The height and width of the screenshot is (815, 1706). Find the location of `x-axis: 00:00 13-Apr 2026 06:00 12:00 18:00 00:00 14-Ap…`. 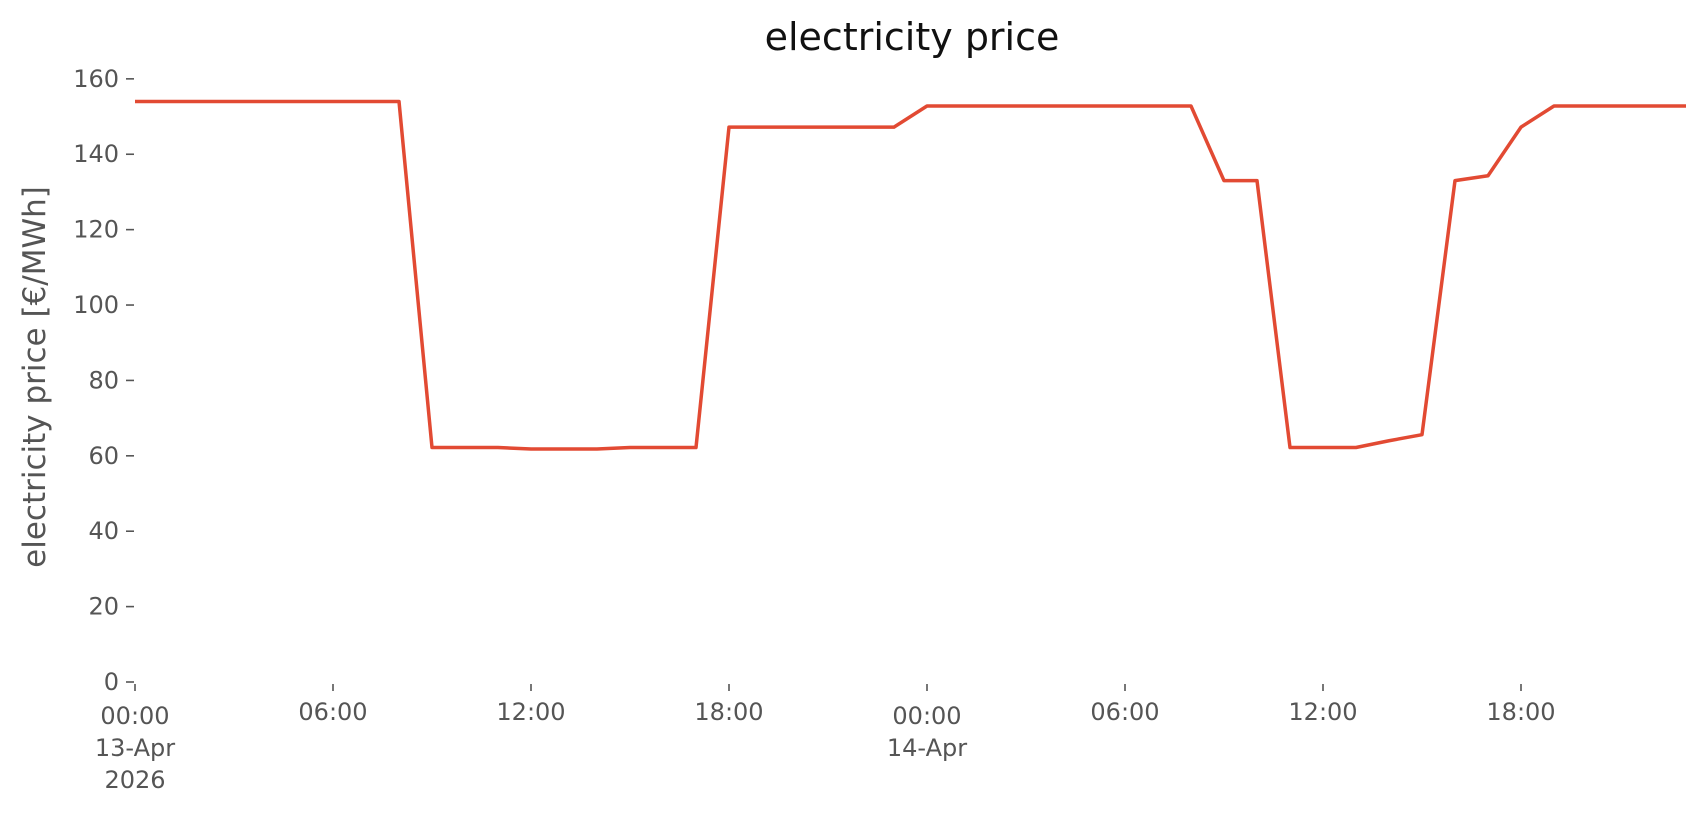

x-axis: 00:00 13-Apr 2026 06:00 12:00 18:00 00:00 14-Ap… is located at coordinates (825, 739).